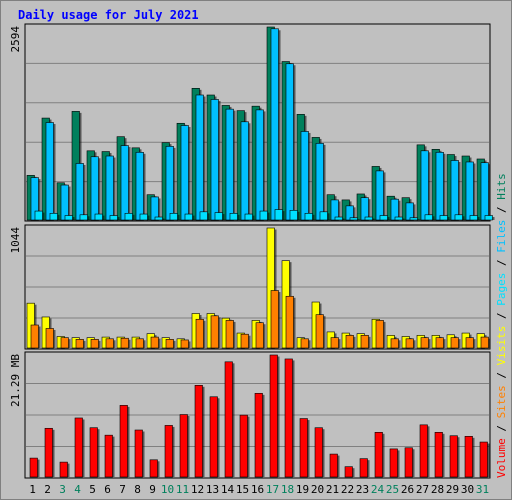  What do you see at coordinates (167, 489) in the screenshot?
I see `x-tick-label-day-10: 10` at bounding box center [167, 489].